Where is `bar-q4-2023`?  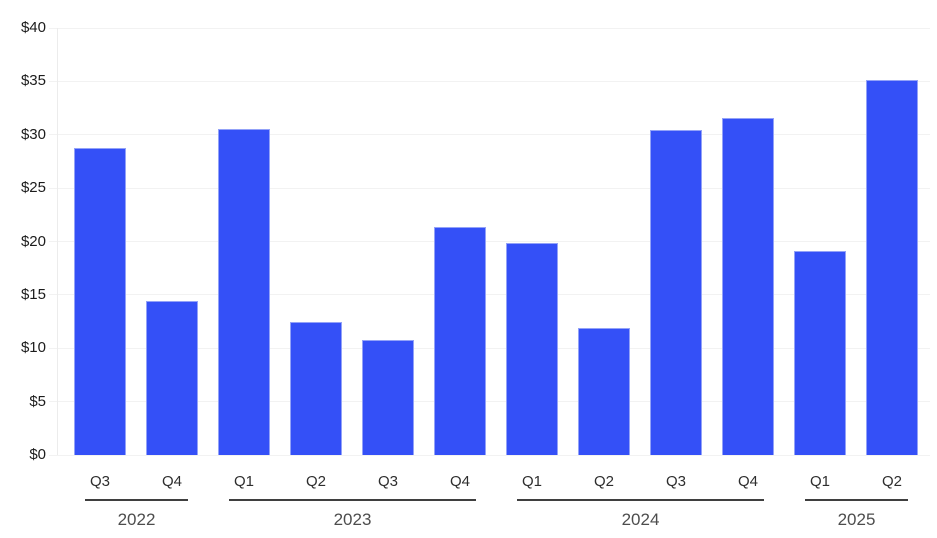 bar-q4-2023 is located at coordinates (460, 340).